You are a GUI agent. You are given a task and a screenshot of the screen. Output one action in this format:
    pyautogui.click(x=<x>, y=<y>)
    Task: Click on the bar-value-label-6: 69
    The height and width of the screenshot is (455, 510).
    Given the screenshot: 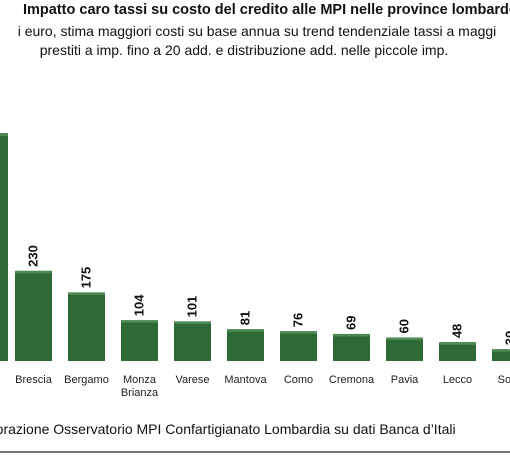 What is the action you would take?
    pyautogui.click(x=351, y=322)
    